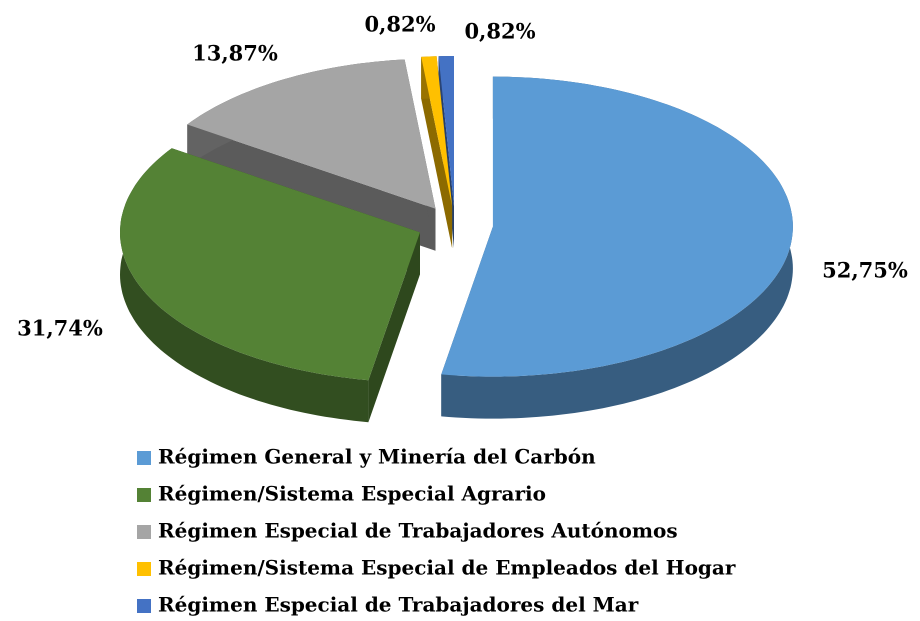 Image resolution: width=920 pixels, height=621 pixels. Describe the element at coordinates (865, 270) in the screenshot. I see `value-label: 52,75%` at that location.